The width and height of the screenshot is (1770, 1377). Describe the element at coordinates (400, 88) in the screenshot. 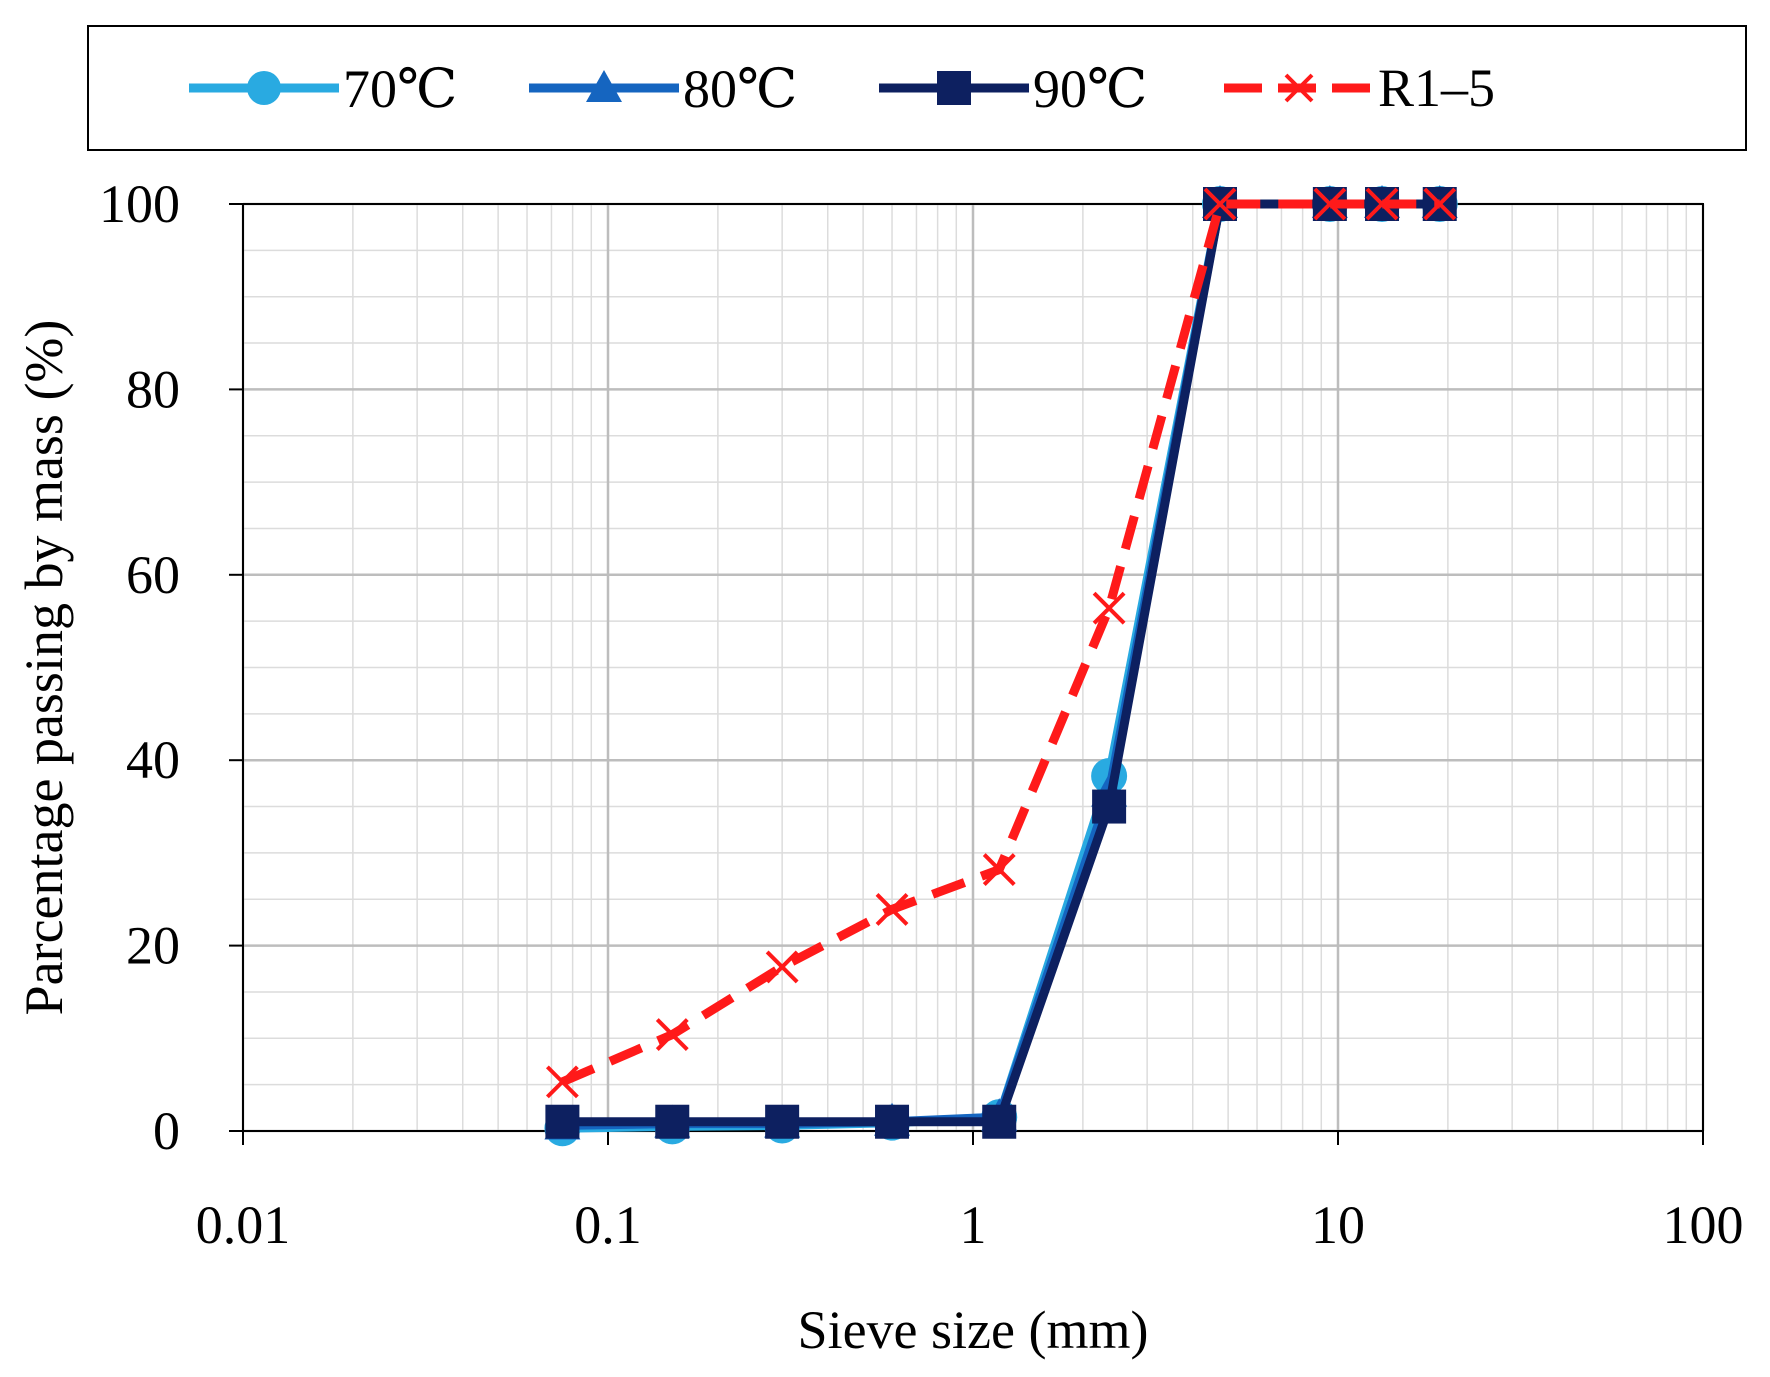

I see `legend-label-70c: 70℃` at that location.